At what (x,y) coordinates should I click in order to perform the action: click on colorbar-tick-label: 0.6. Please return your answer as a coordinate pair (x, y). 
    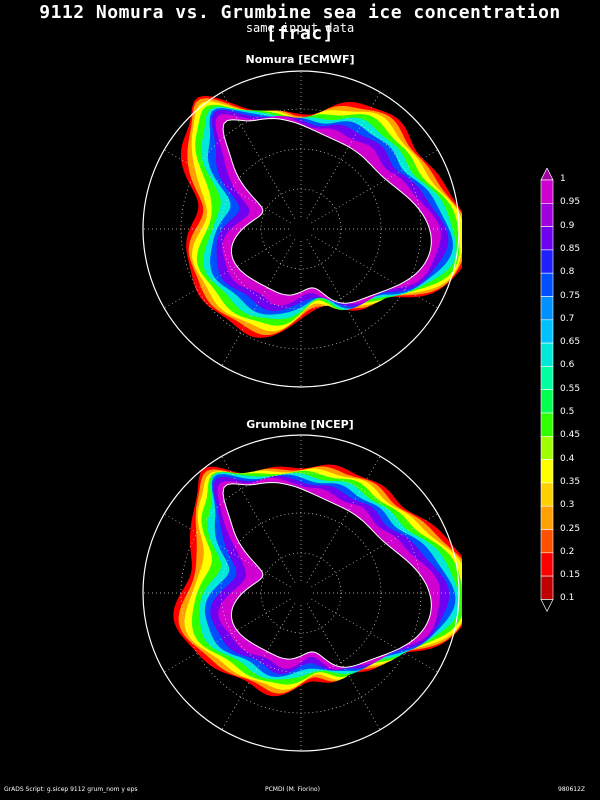
    Looking at the image, I should click on (567, 365).